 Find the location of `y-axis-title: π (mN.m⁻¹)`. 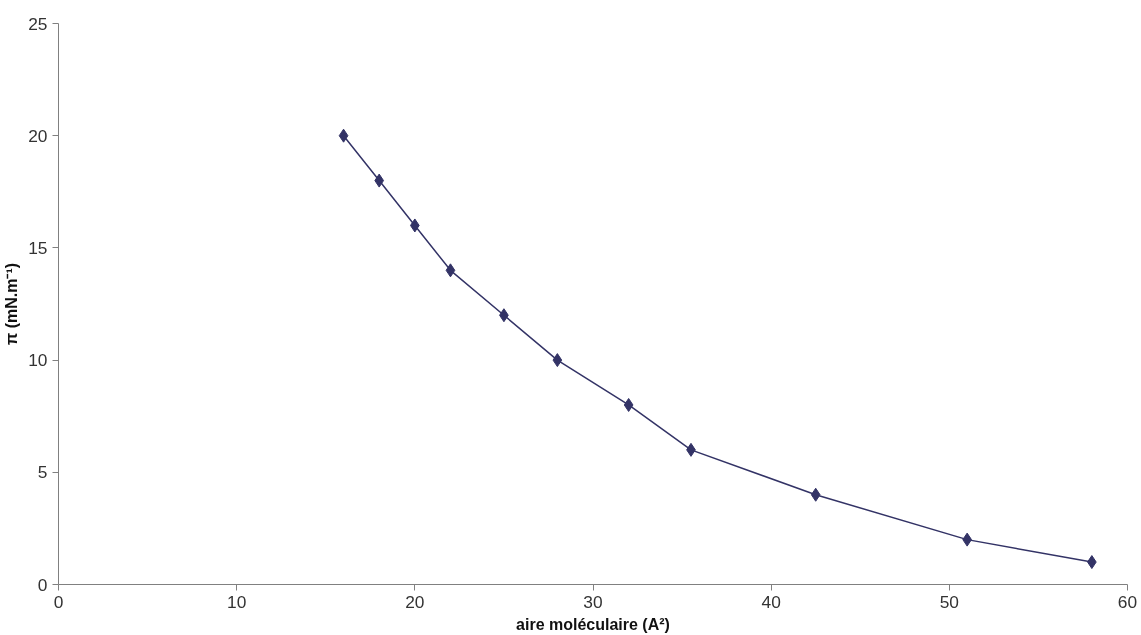

y-axis-title: π (mN.m⁻¹) is located at coordinates (12, 304).